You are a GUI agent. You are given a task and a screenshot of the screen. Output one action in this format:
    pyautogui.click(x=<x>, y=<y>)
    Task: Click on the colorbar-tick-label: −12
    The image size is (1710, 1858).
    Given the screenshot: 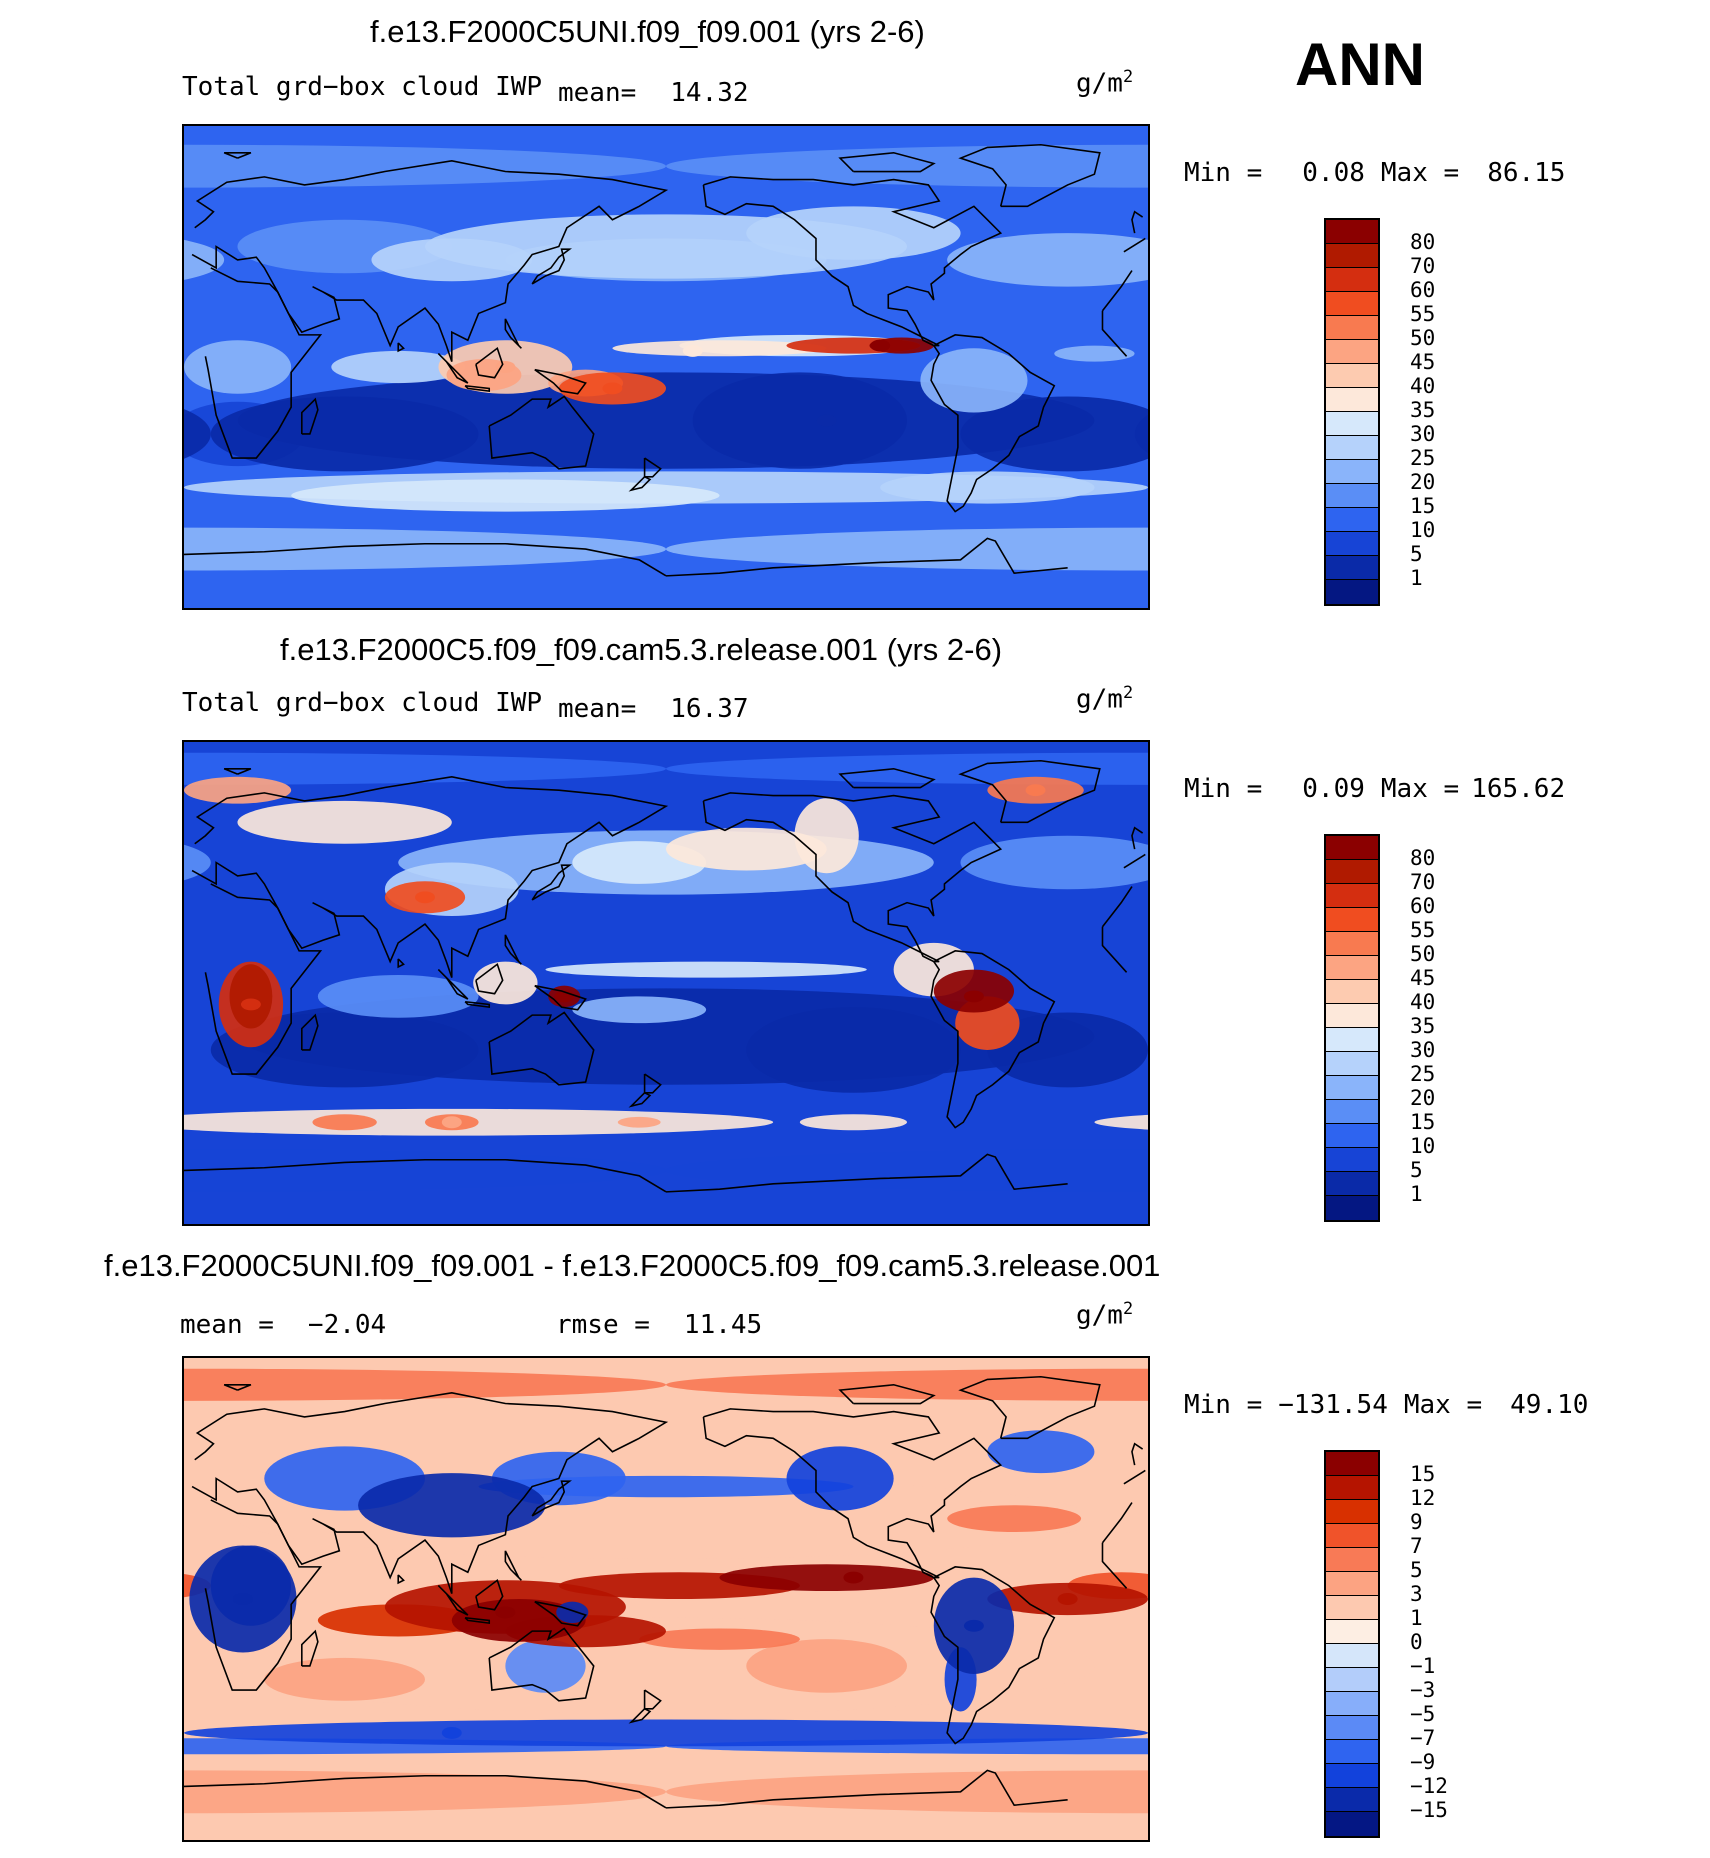 What is the action you would take?
    pyautogui.click(x=1429, y=1786)
    